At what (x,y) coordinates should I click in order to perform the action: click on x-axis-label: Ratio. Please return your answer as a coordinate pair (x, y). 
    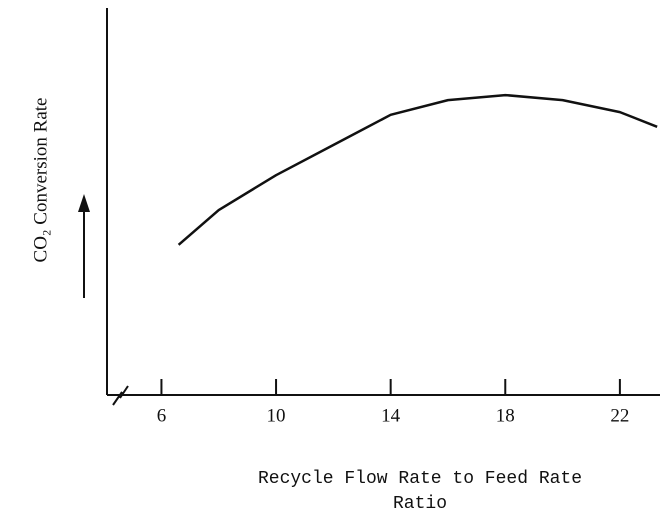
    Looking at the image, I should click on (420, 504).